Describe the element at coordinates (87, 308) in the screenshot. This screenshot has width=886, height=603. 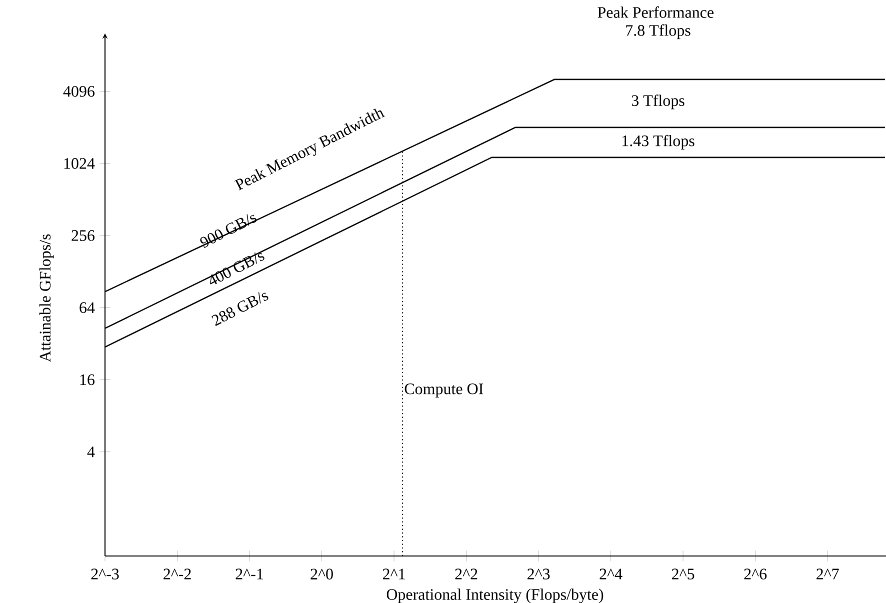
I see `y-tick-label: 64` at that location.